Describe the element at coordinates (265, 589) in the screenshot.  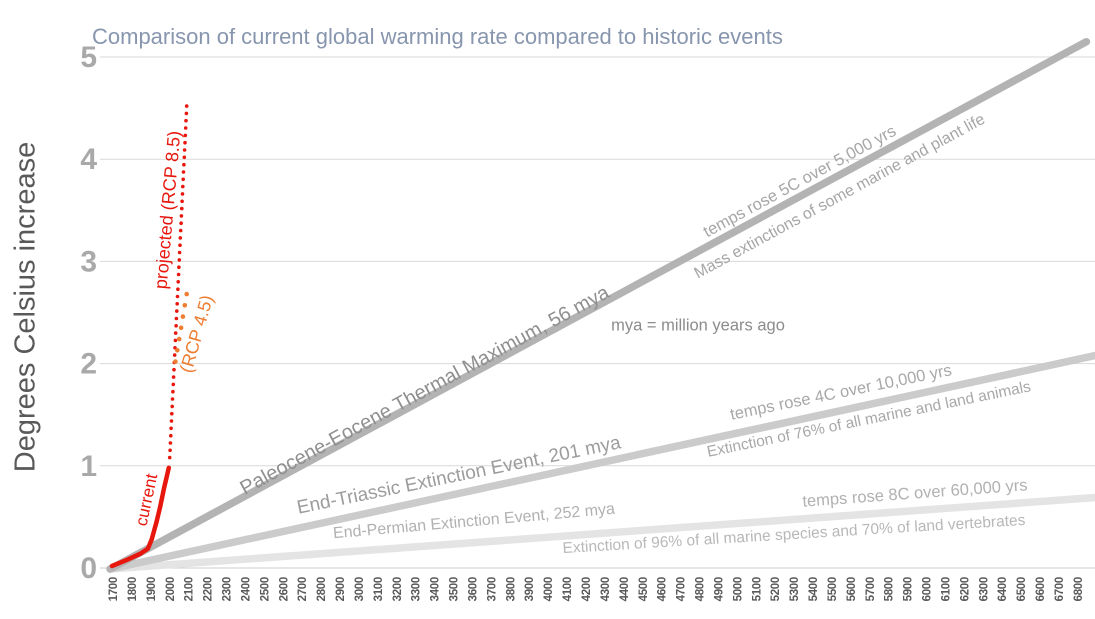
I see `svg-text: 2500` at that location.